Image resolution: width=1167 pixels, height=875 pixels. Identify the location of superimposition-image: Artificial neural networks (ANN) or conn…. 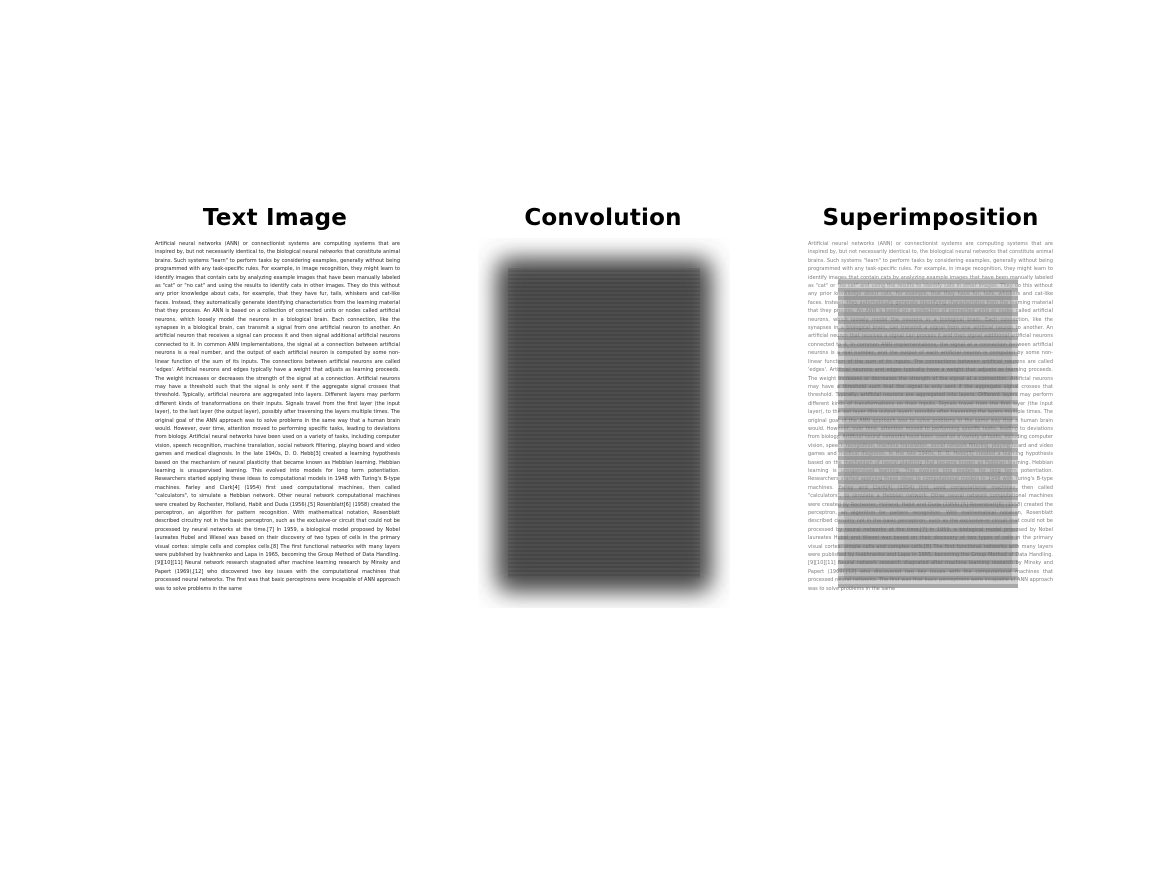
(930, 424).